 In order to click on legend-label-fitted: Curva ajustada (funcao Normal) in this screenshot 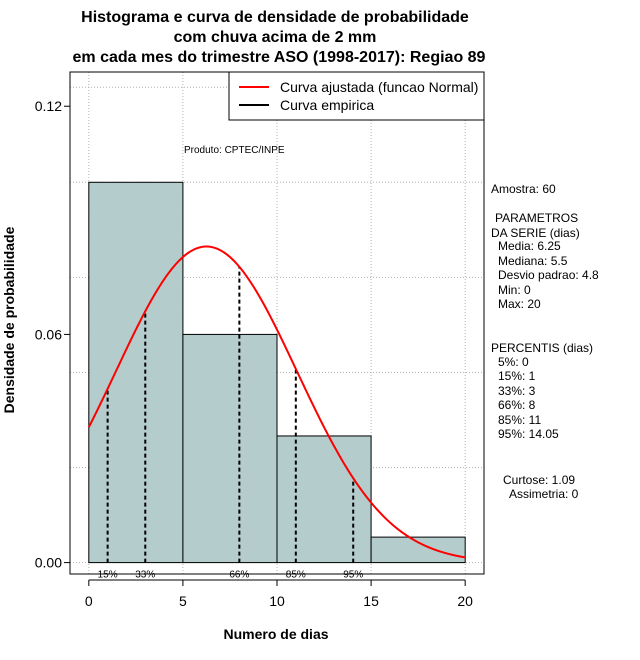, I will do `click(379, 87)`.